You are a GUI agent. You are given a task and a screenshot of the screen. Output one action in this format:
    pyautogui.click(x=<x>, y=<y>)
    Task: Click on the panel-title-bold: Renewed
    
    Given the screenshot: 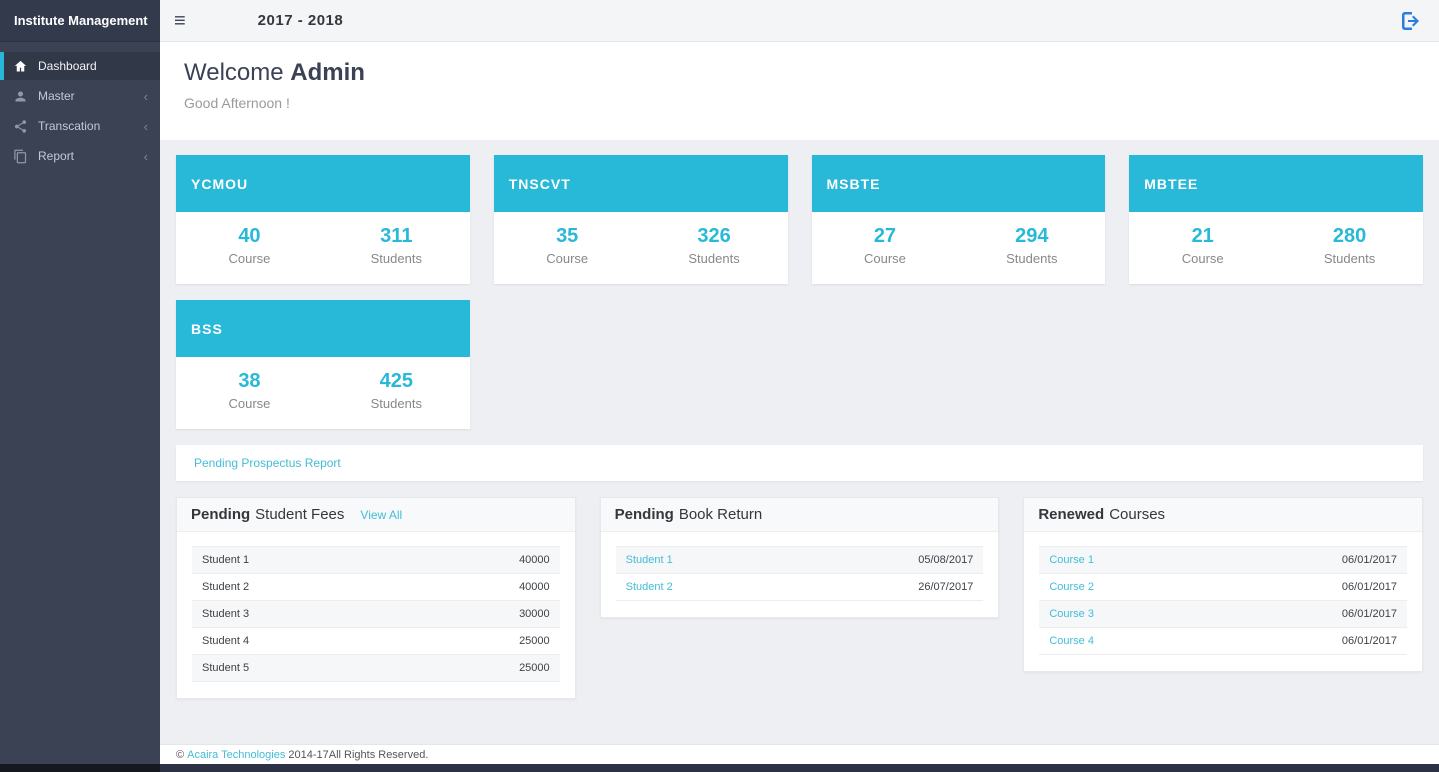 What is the action you would take?
    pyautogui.click(x=1071, y=514)
    